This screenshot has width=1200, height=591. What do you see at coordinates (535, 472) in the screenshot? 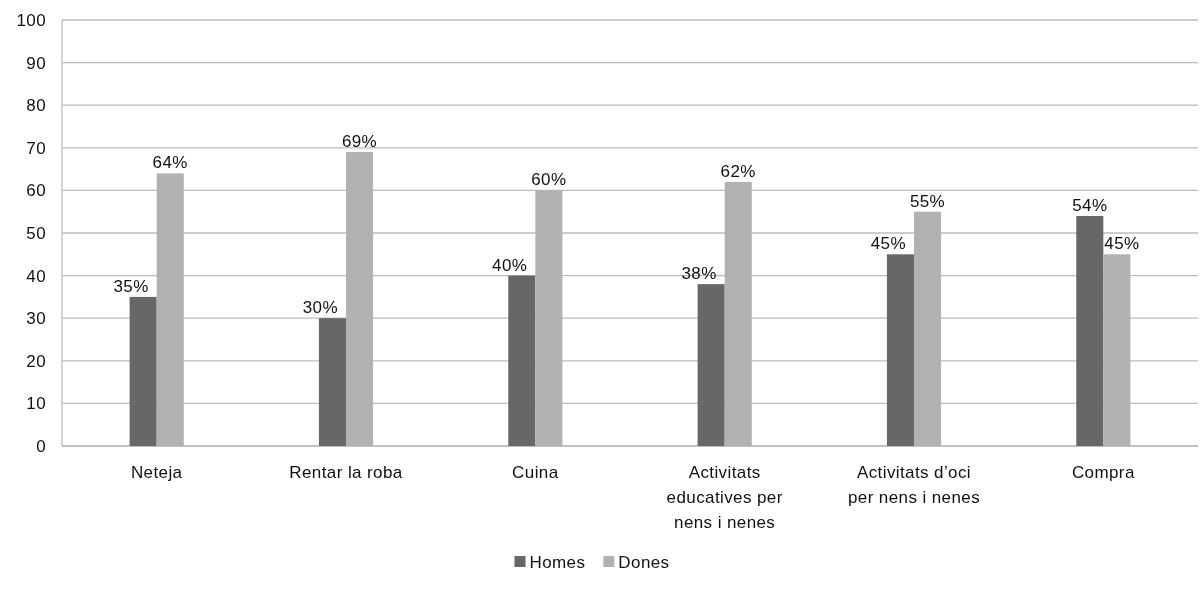
I see `x-tick-label: Cuina` at bounding box center [535, 472].